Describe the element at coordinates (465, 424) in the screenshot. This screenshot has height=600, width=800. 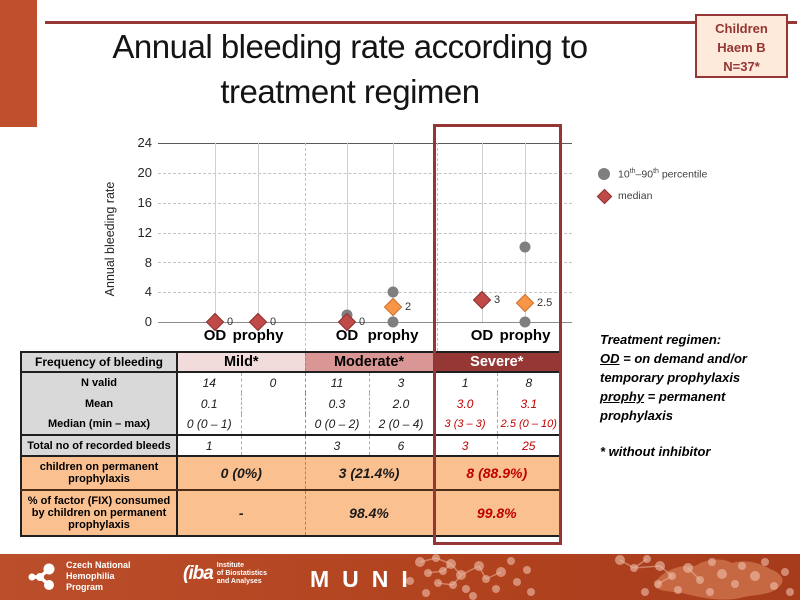
I see `table-cell: 3 (3 – 3)` at that location.